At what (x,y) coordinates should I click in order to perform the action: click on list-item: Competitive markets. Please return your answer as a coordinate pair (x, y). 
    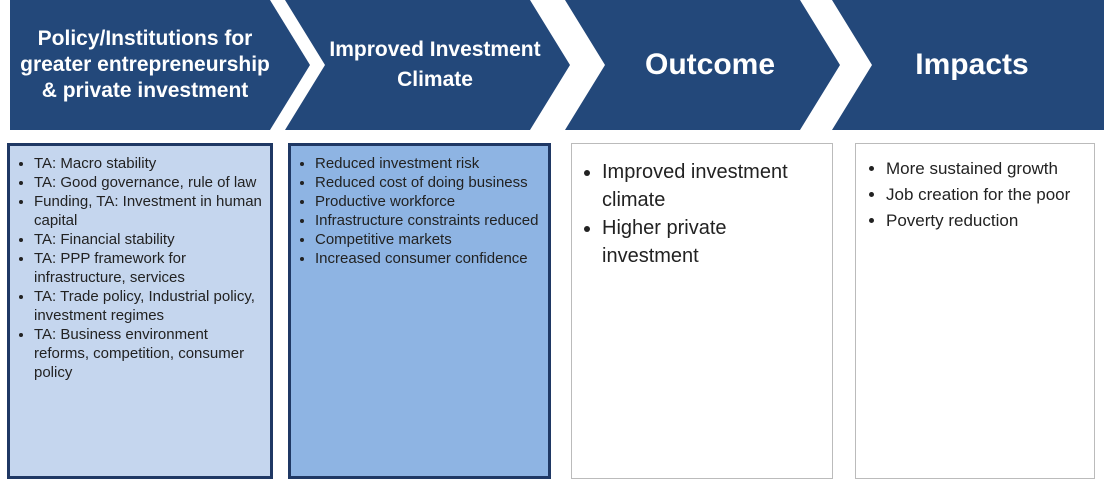
    Looking at the image, I should click on (429, 239).